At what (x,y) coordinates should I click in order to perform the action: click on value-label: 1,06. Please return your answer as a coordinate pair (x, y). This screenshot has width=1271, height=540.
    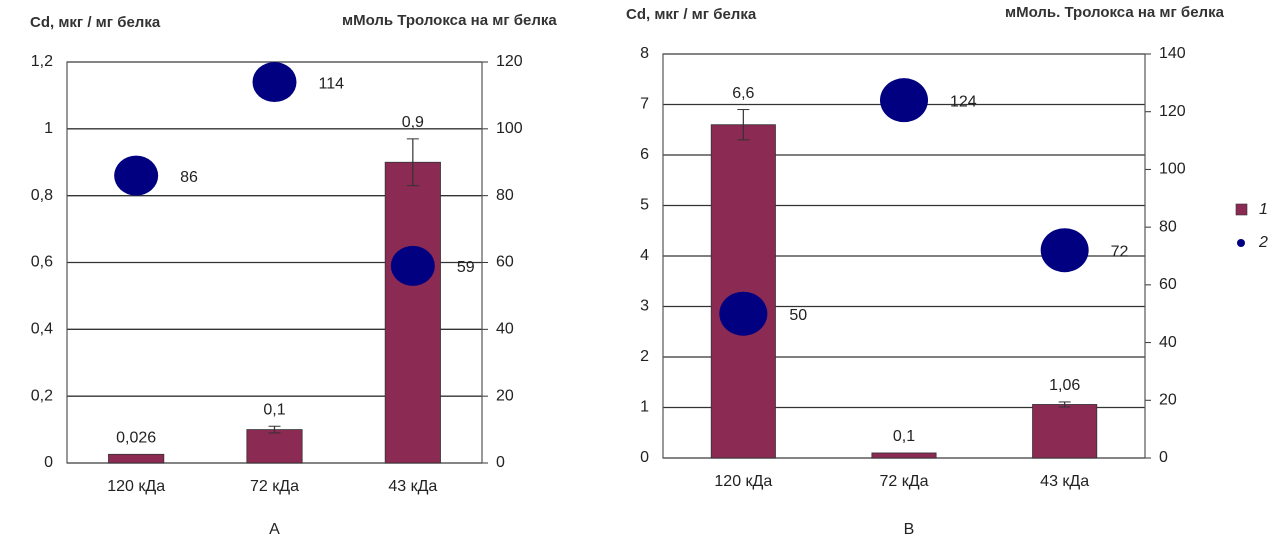
    Looking at the image, I should click on (1064, 385).